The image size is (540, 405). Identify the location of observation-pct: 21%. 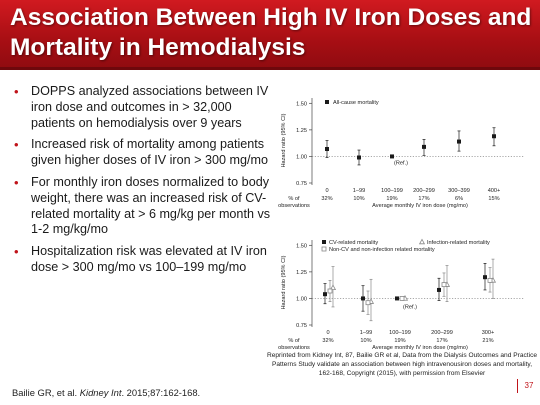
(487, 341).